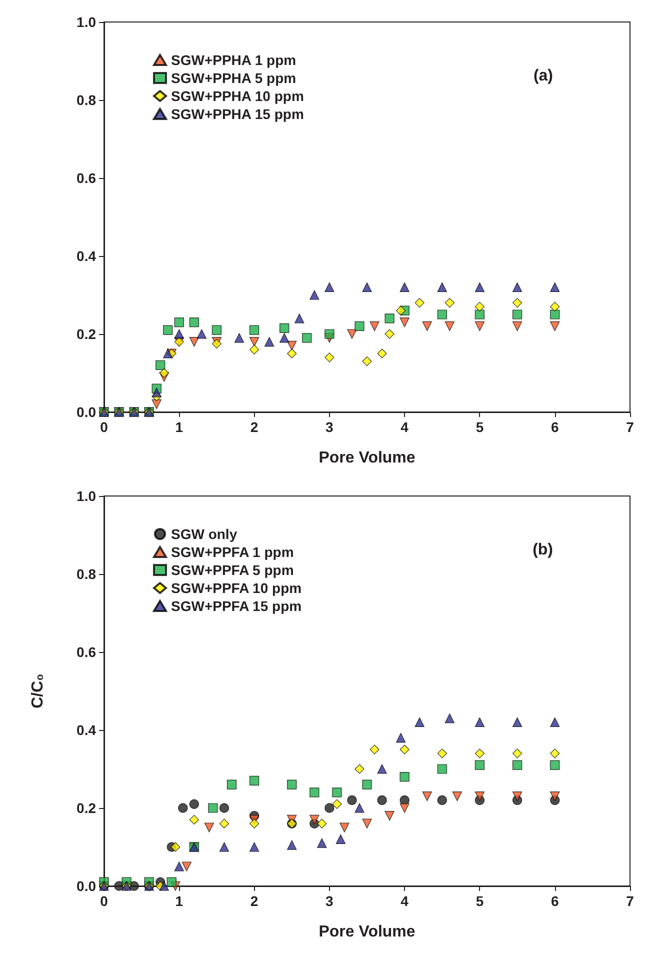 Image resolution: width=646 pixels, height=968 pixels. I want to click on legend-label: SGW only, so click(204, 534).